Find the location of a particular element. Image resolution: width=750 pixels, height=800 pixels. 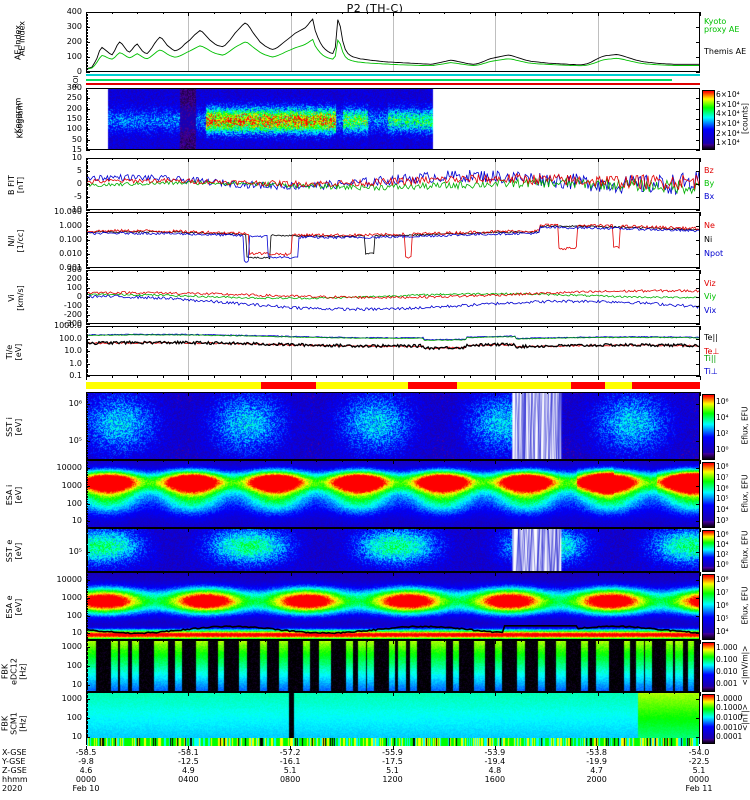

state-segment is located at coordinates (288, 385).